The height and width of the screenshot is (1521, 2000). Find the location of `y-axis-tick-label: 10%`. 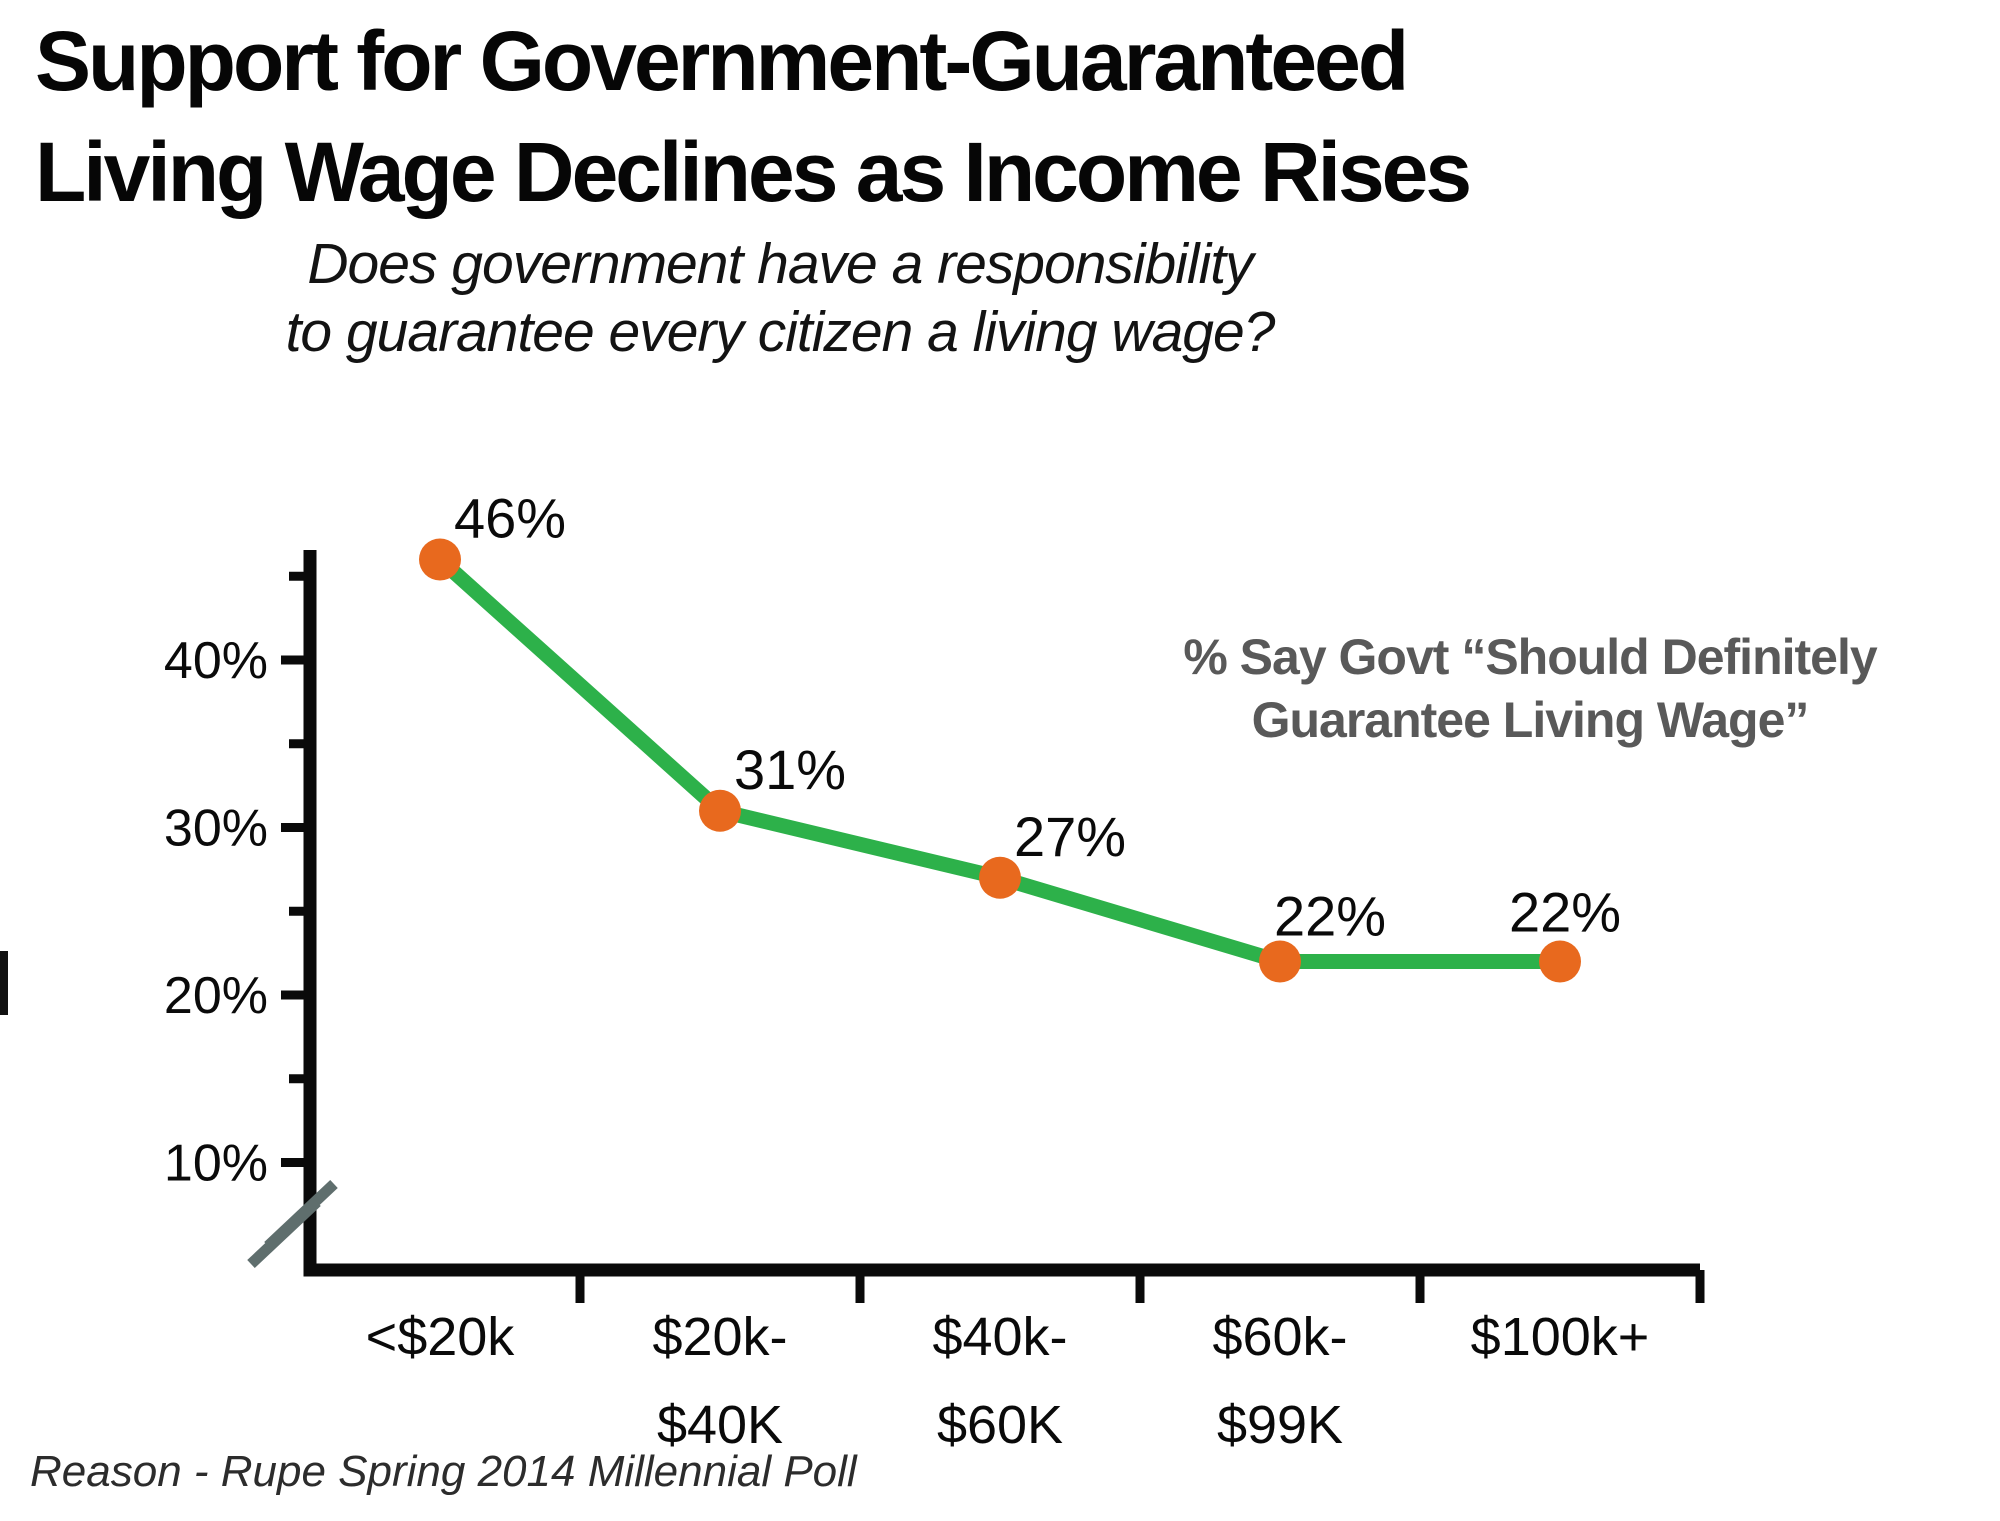

y-axis-tick-label: 10% is located at coordinates (216, 1164).